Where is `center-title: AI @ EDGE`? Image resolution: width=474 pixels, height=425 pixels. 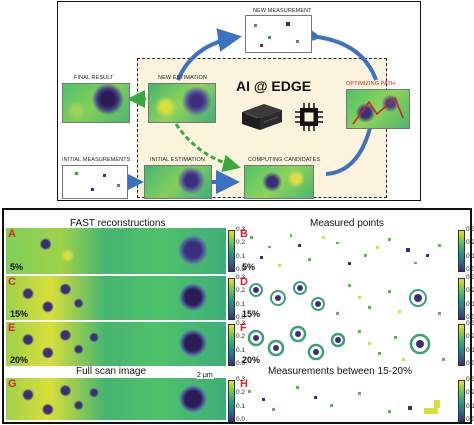
center-title: AI @ EDGE is located at coordinates (274, 86).